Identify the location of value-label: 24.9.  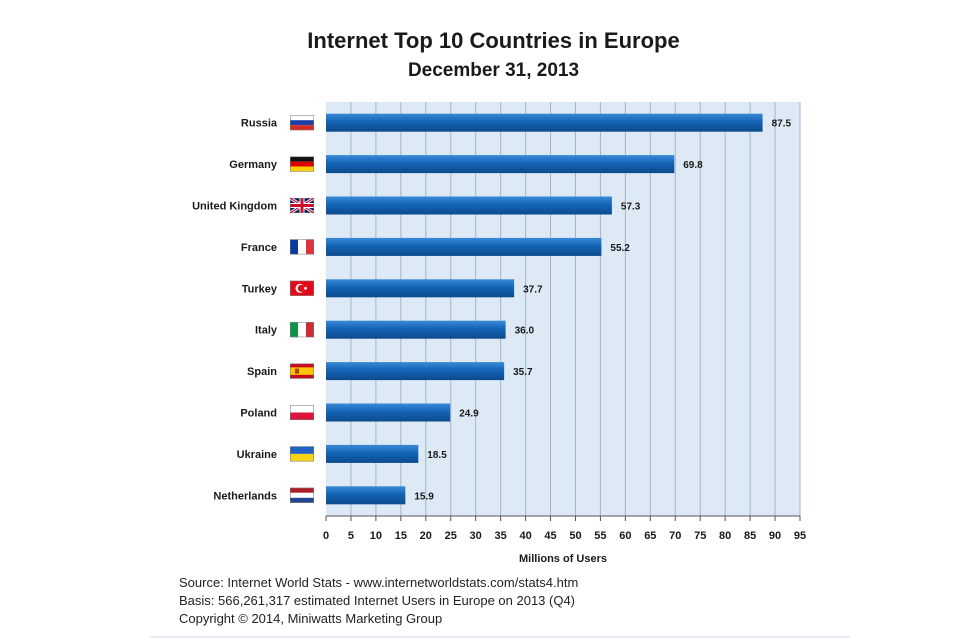
(469, 414).